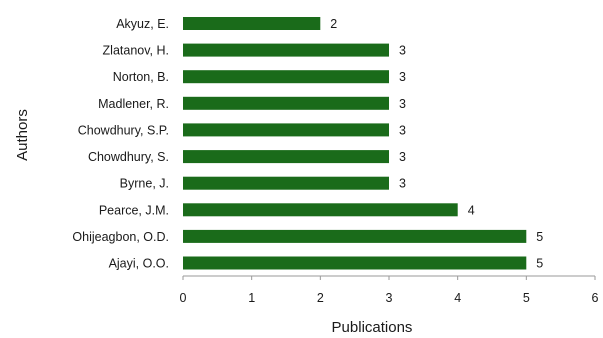 The image size is (603, 338). I want to click on category-label: Akyuz, E., so click(142, 24).